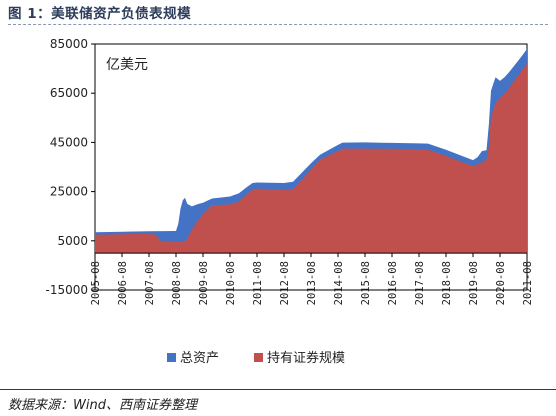  I want to click on x-tick-label: 2019-08, so click(474, 283).